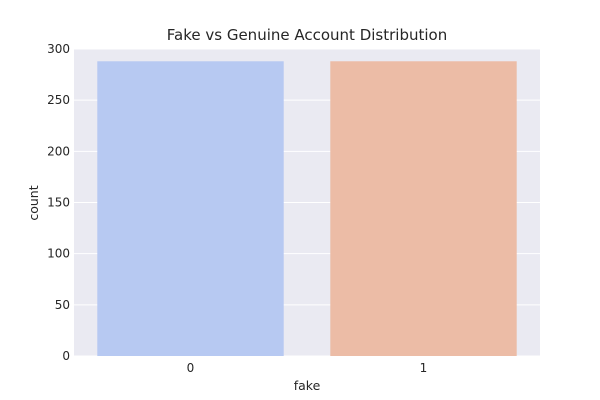 This screenshot has width=600, height=400. I want to click on y-axis-ticks: 0 50 100 150 200 250 300, so click(58, 202).